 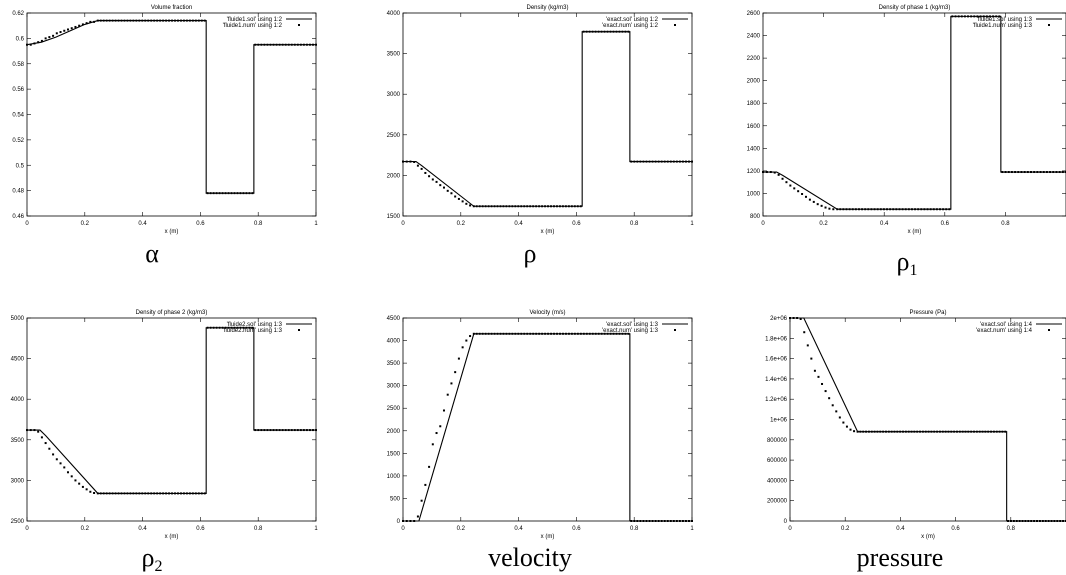 I want to click on y-tick-label: 200000, so click(x=777, y=502).